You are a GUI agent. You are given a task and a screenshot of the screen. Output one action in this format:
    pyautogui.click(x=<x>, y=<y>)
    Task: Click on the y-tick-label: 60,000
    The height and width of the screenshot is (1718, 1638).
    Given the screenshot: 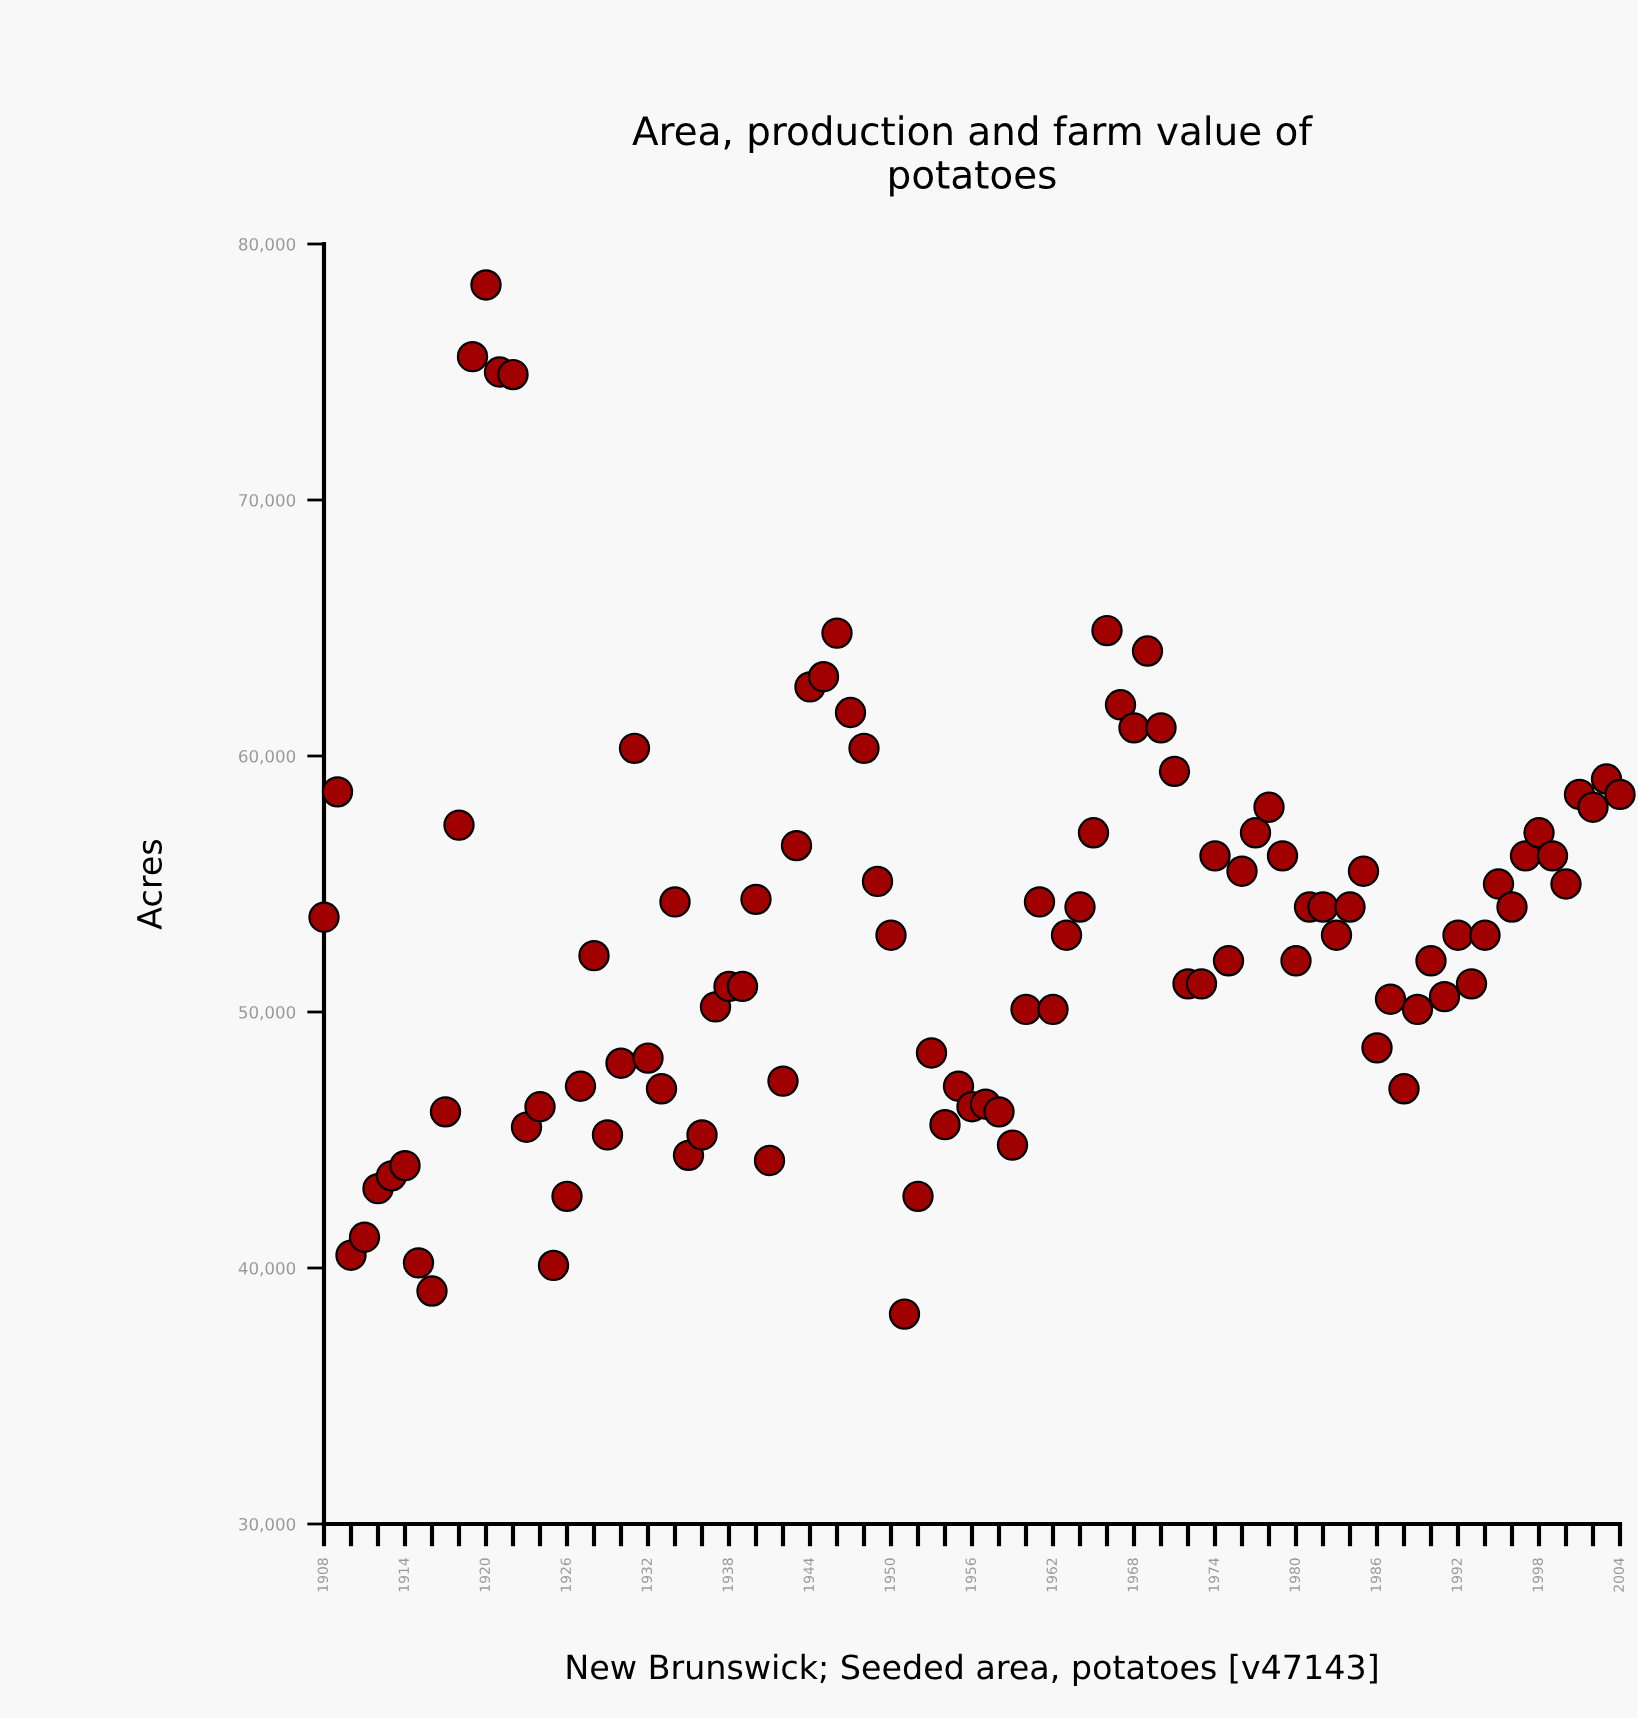 What is the action you would take?
    pyautogui.click(x=267, y=757)
    